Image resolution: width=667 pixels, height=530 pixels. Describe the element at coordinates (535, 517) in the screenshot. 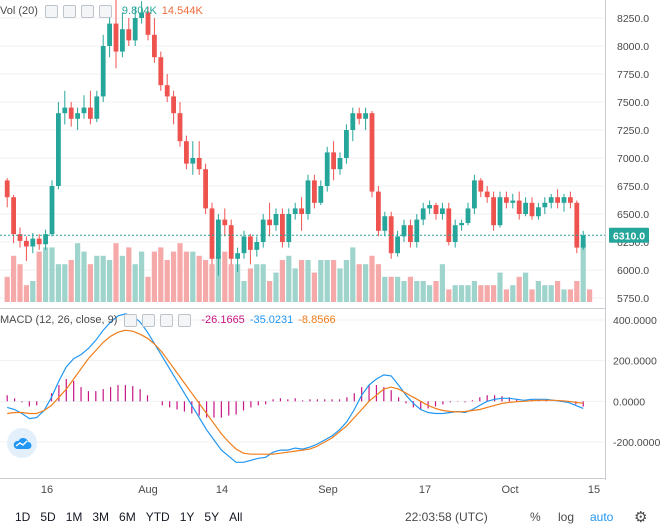

I see `percent-scale-button: %` at that location.